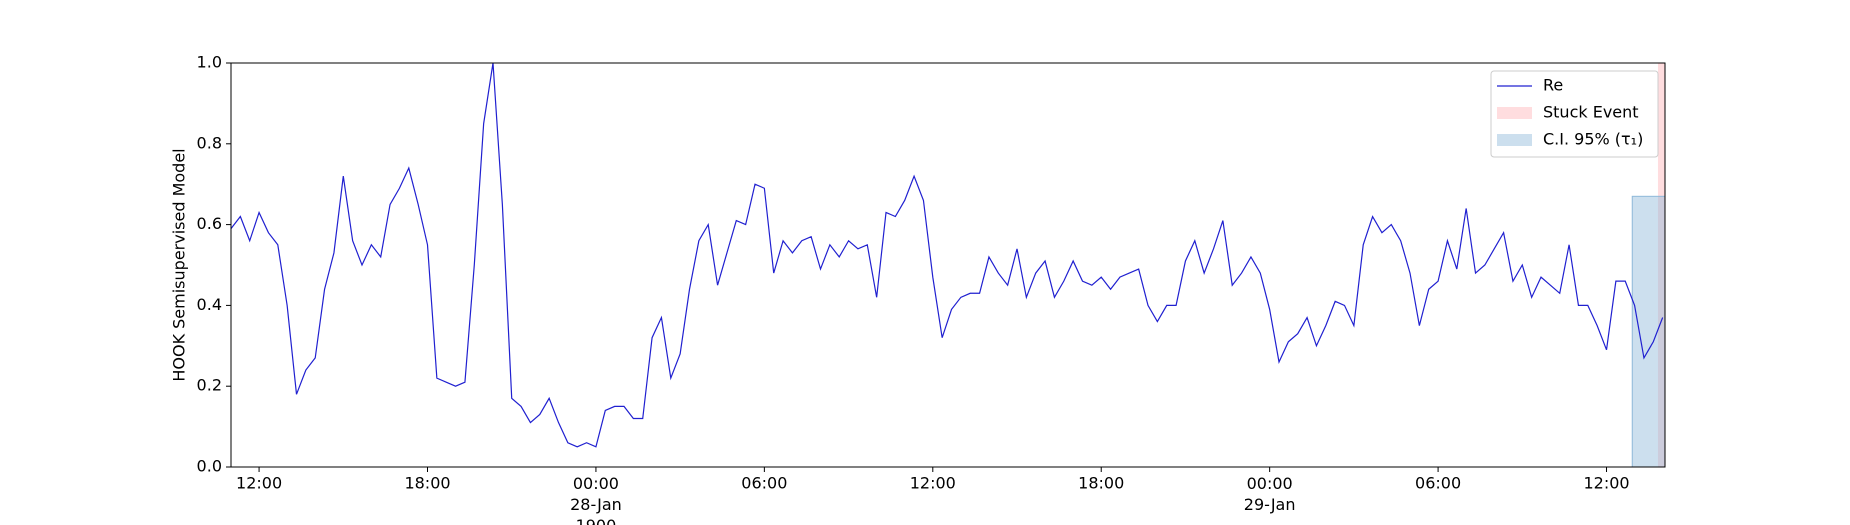 The width and height of the screenshot is (1850, 525). What do you see at coordinates (209, 62) in the screenshot?
I see `y-tick-label: 1.0` at bounding box center [209, 62].